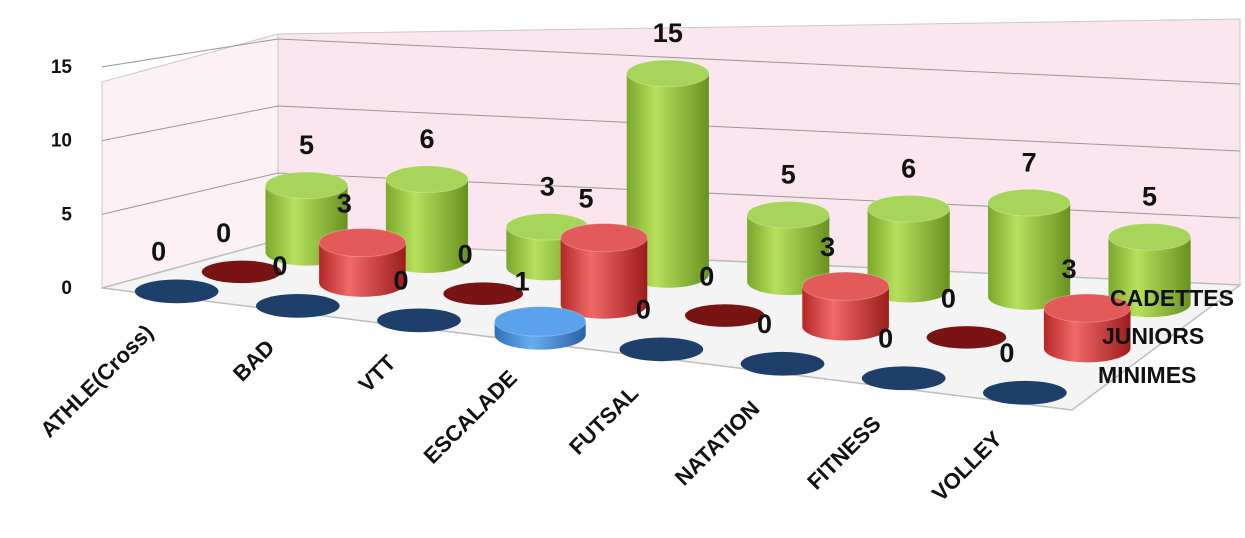  I want to click on data-label: 7, so click(1029, 162).